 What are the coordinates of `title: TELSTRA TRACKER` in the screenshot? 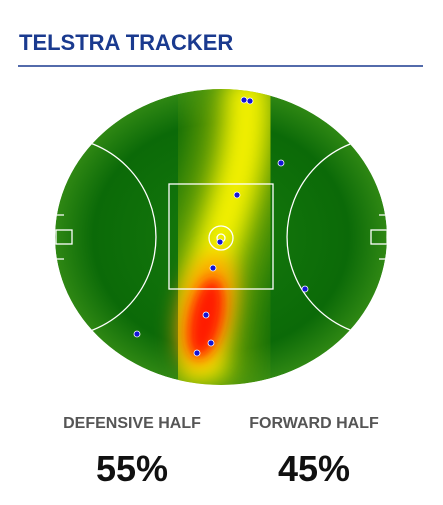 It's located at (126, 42).